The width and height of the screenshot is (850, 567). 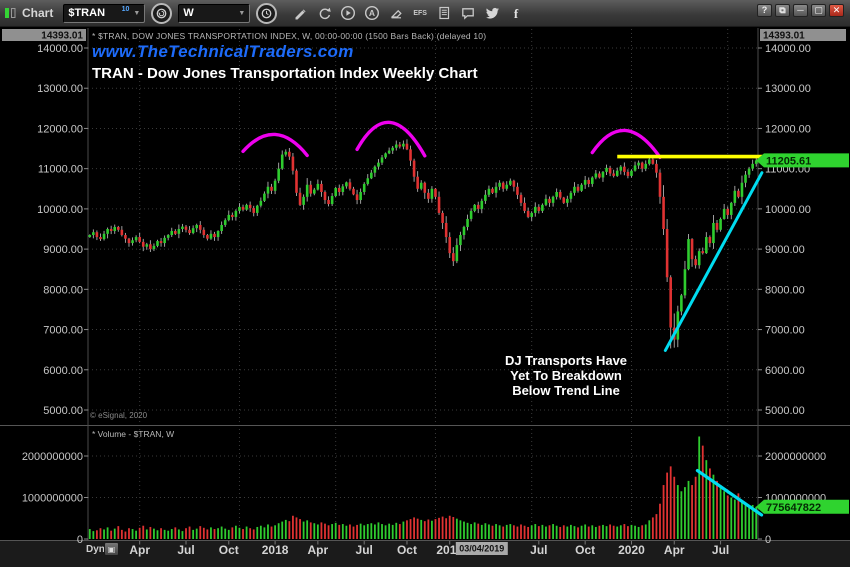 What do you see at coordinates (793, 508) in the screenshot?
I see `svg-text: 775647822` at bounding box center [793, 508].